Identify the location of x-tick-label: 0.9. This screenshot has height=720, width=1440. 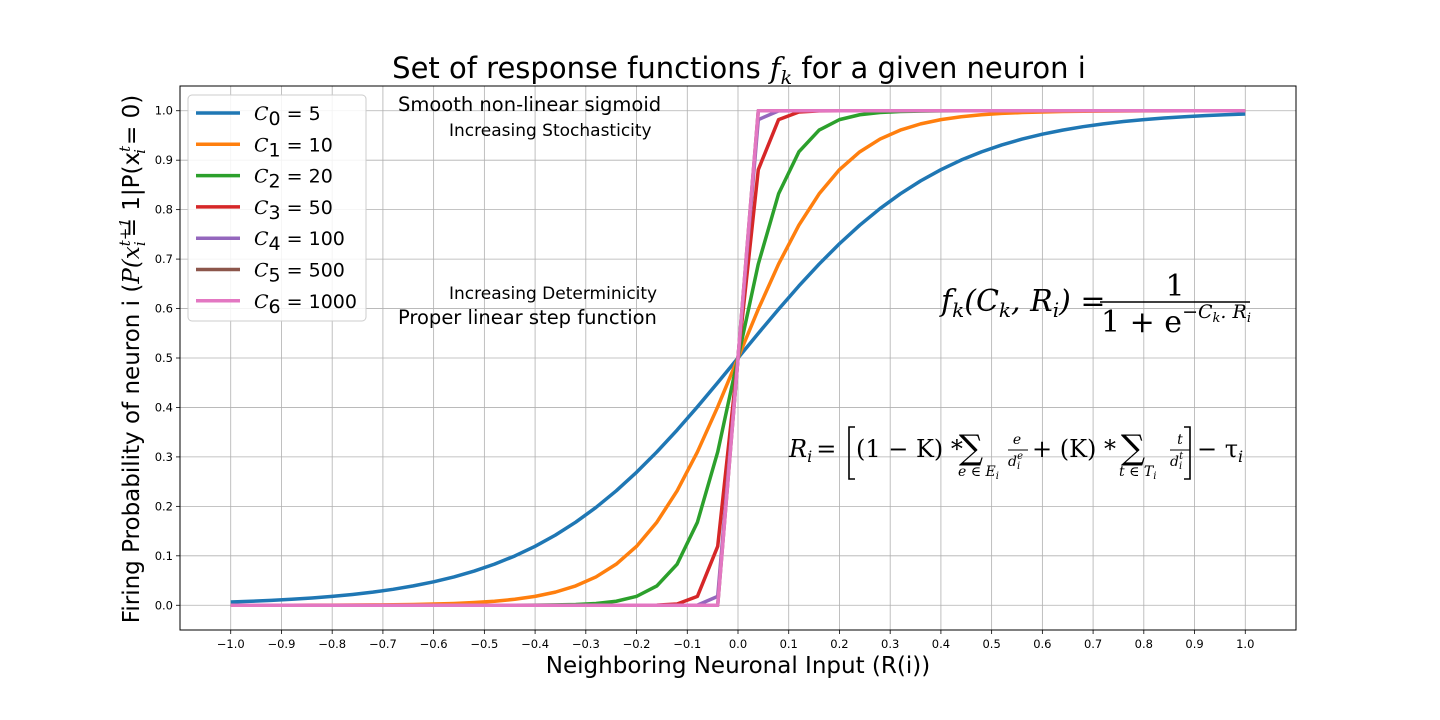
(1194, 644).